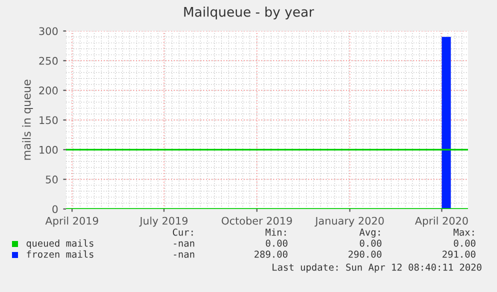 This screenshot has width=497, height=292. I want to click on y-tick-label: 300, so click(48, 31).